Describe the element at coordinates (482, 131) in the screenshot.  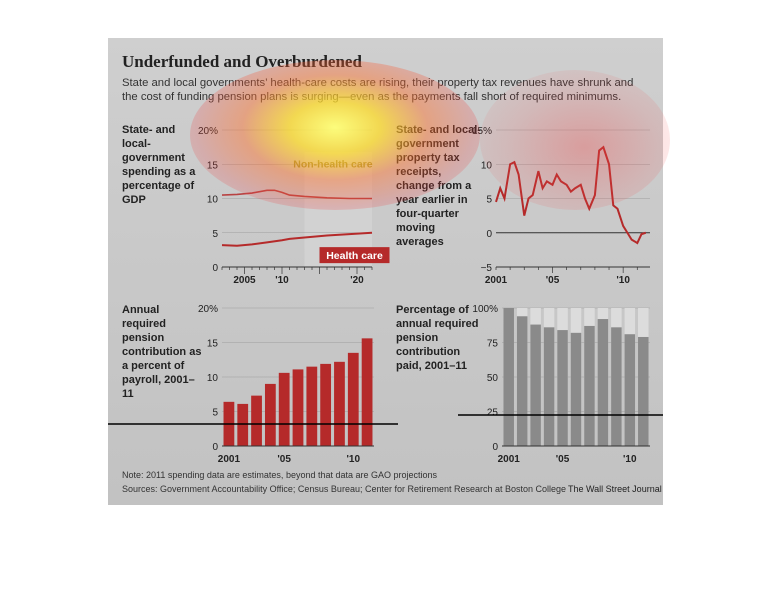
I see `y-tick-label: 15%` at that location.